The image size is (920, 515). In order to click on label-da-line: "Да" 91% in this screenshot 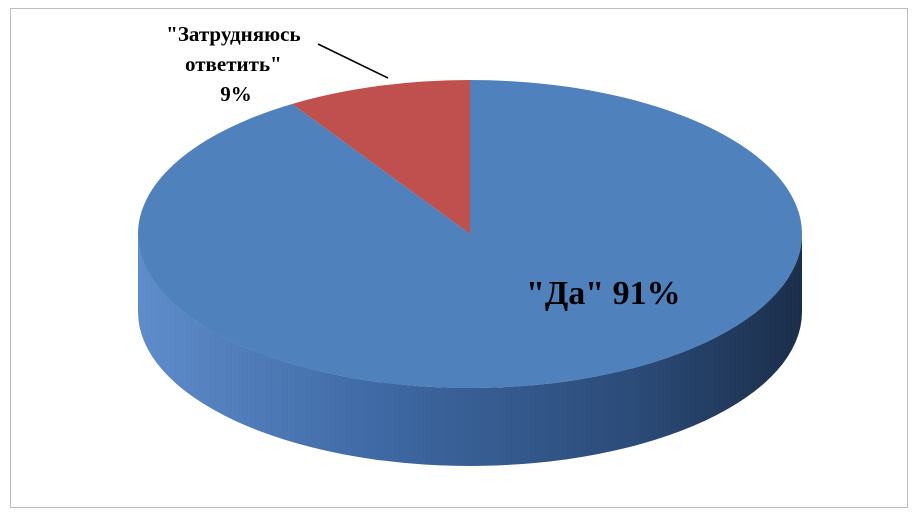, I will do `click(603, 293)`.